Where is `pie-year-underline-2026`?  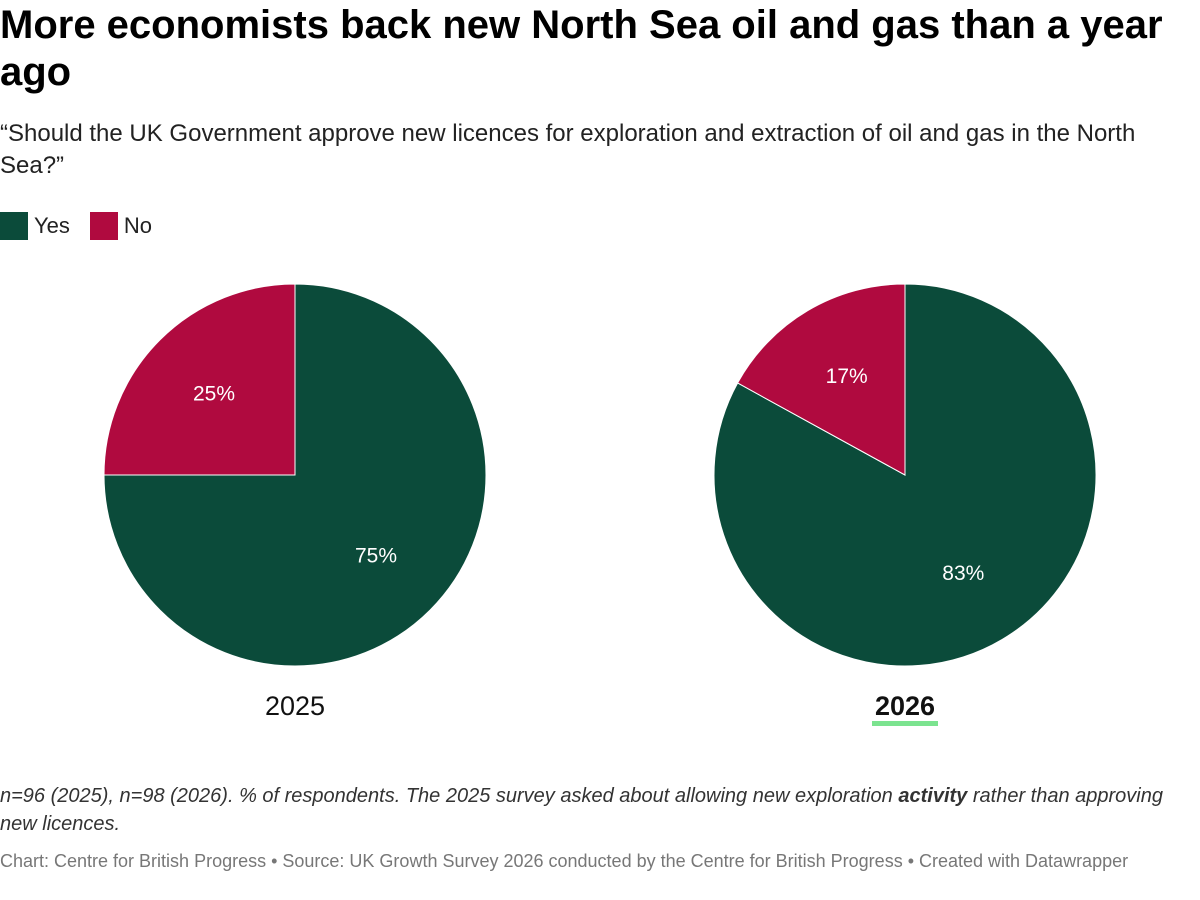 pie-year-underline-2026 is located at coordinates (905, 723).